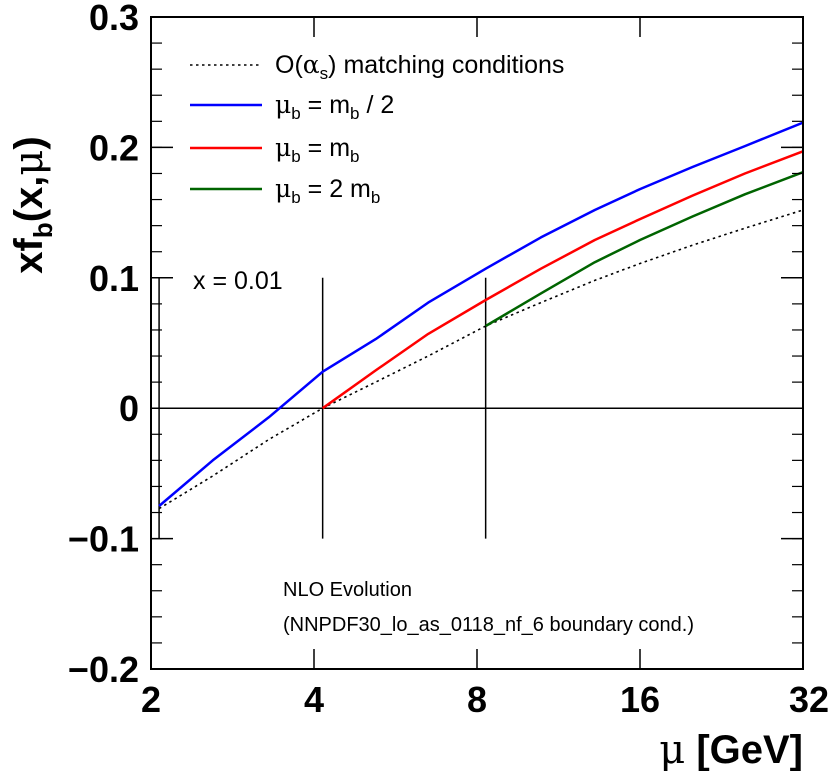  What do you see at coordinates (354, 156) in the screenshot?
I see `legend-label-one-sub2: b` at bounding box center [354, 156].